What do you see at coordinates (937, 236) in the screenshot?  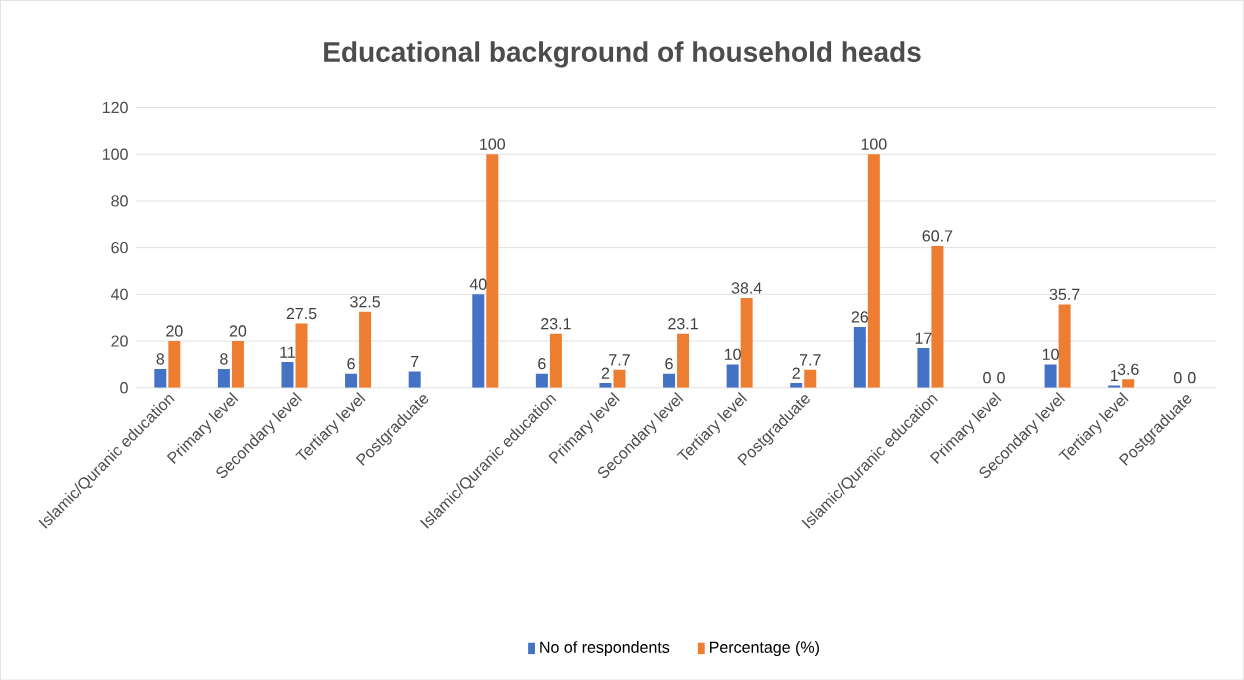 I see `data-label: 60.7` at bounding box center [937, 236].